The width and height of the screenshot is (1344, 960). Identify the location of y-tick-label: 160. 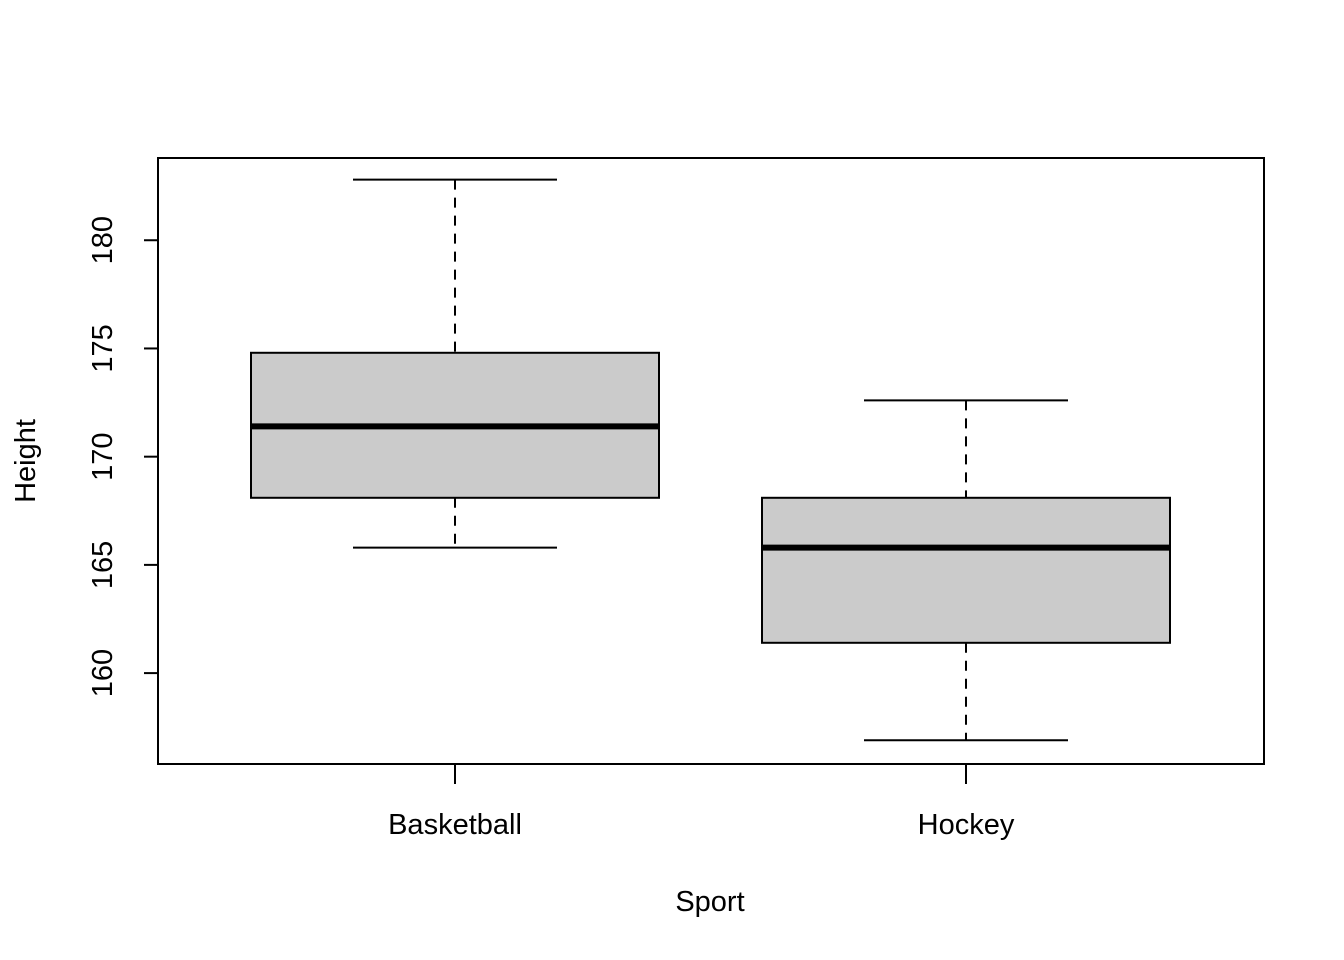
(103, 673).